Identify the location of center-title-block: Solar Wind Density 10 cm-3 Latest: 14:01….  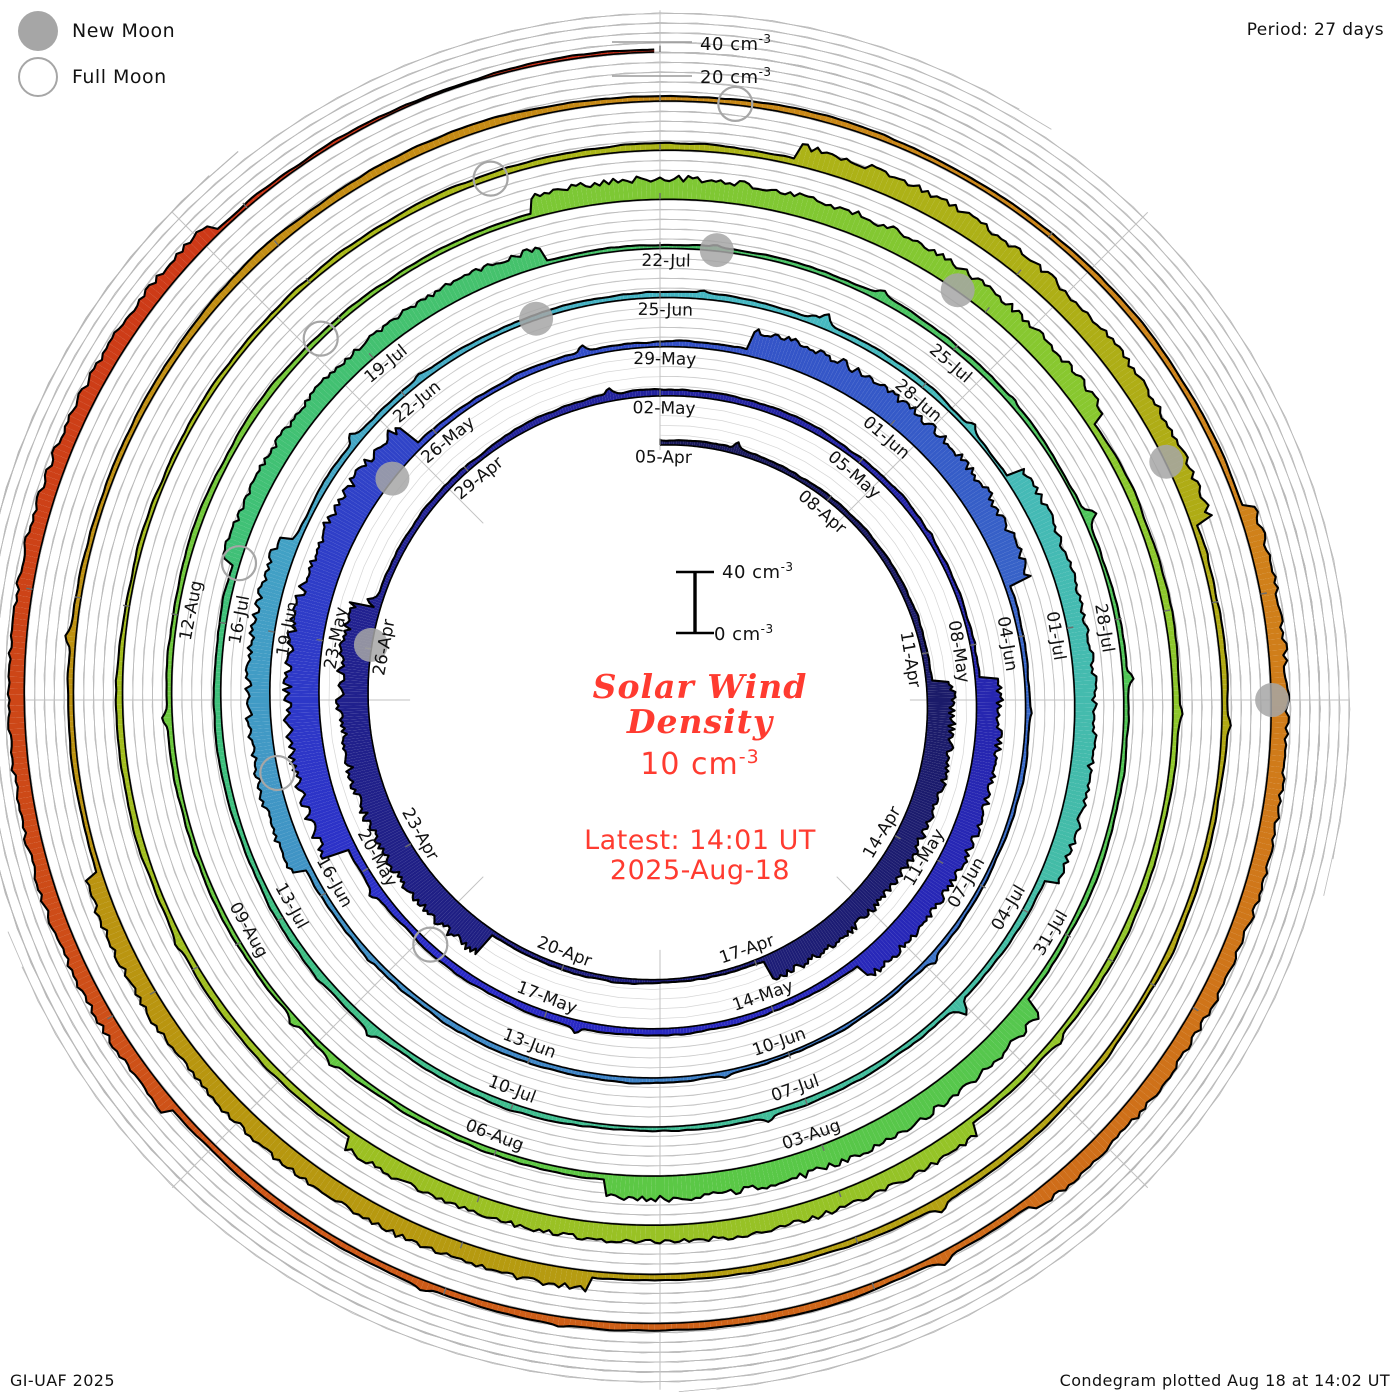
(700, 777).